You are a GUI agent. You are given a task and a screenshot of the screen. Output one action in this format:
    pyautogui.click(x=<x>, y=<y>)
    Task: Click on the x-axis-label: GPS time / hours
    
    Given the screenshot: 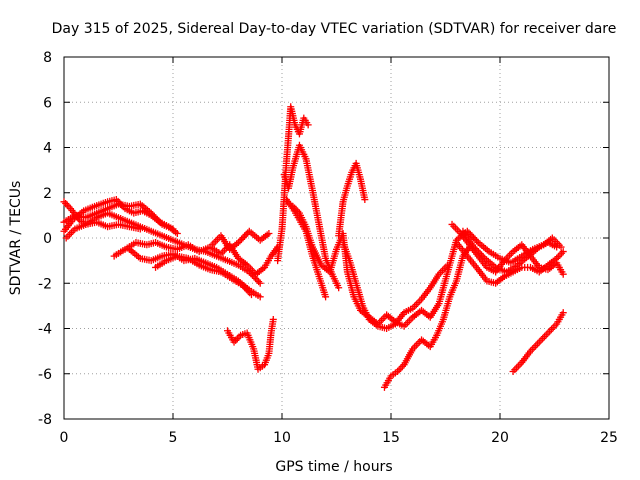 What is the action you would take?
    pyautogui.click(x=333, y=467)
    